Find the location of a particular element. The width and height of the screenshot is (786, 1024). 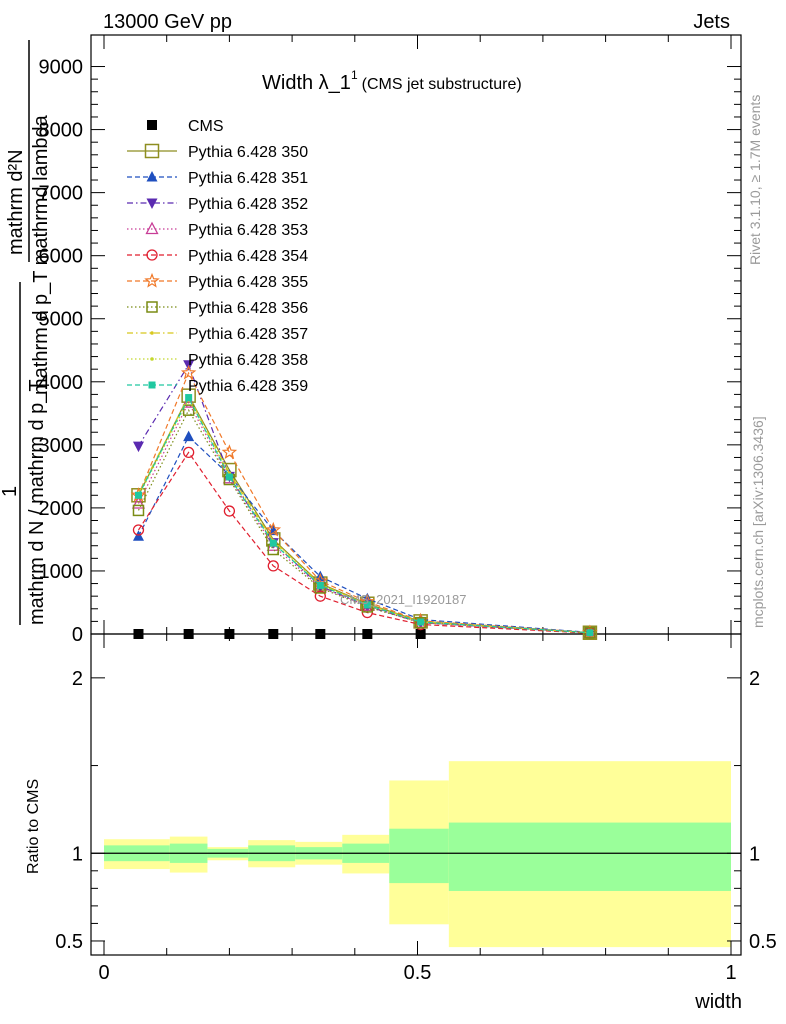

plot-title: Width λ_11 (CMS jet substructure) is located at coordinates (392, 81).